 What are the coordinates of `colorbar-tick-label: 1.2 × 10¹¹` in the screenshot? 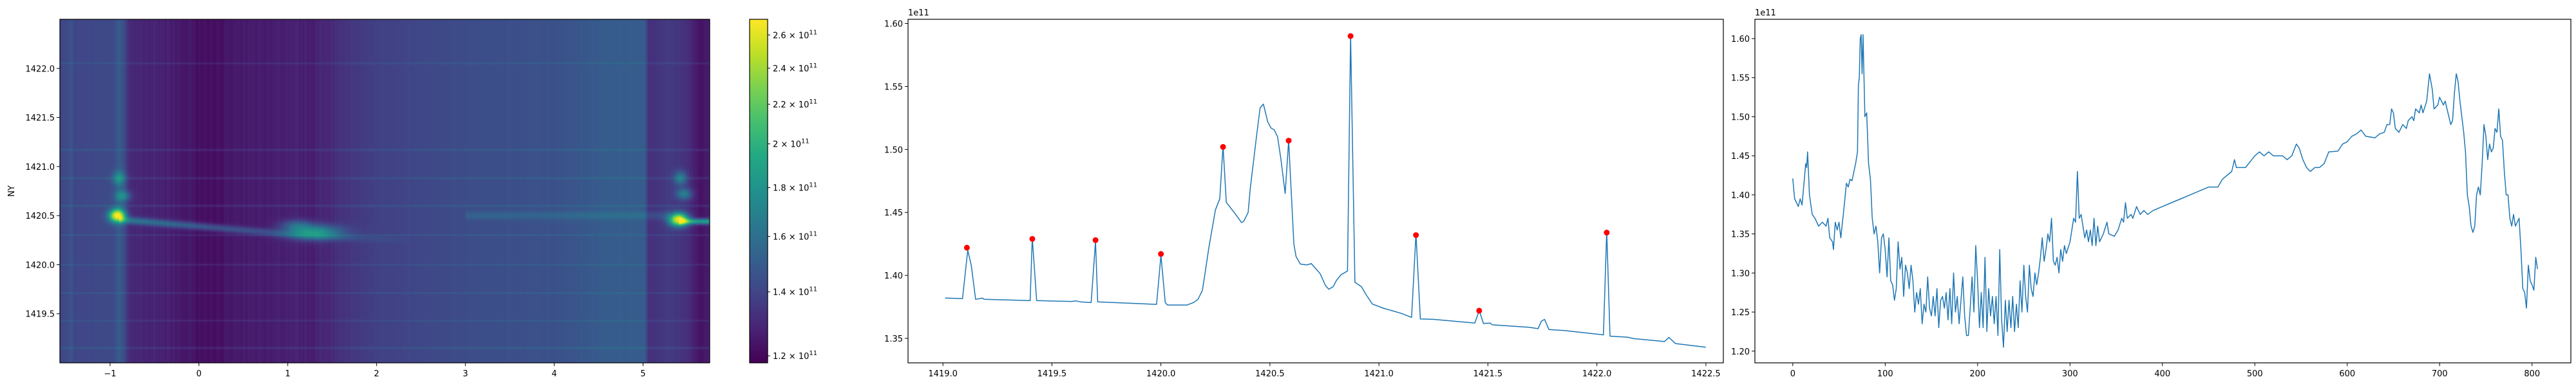 It's located at (795, 356).